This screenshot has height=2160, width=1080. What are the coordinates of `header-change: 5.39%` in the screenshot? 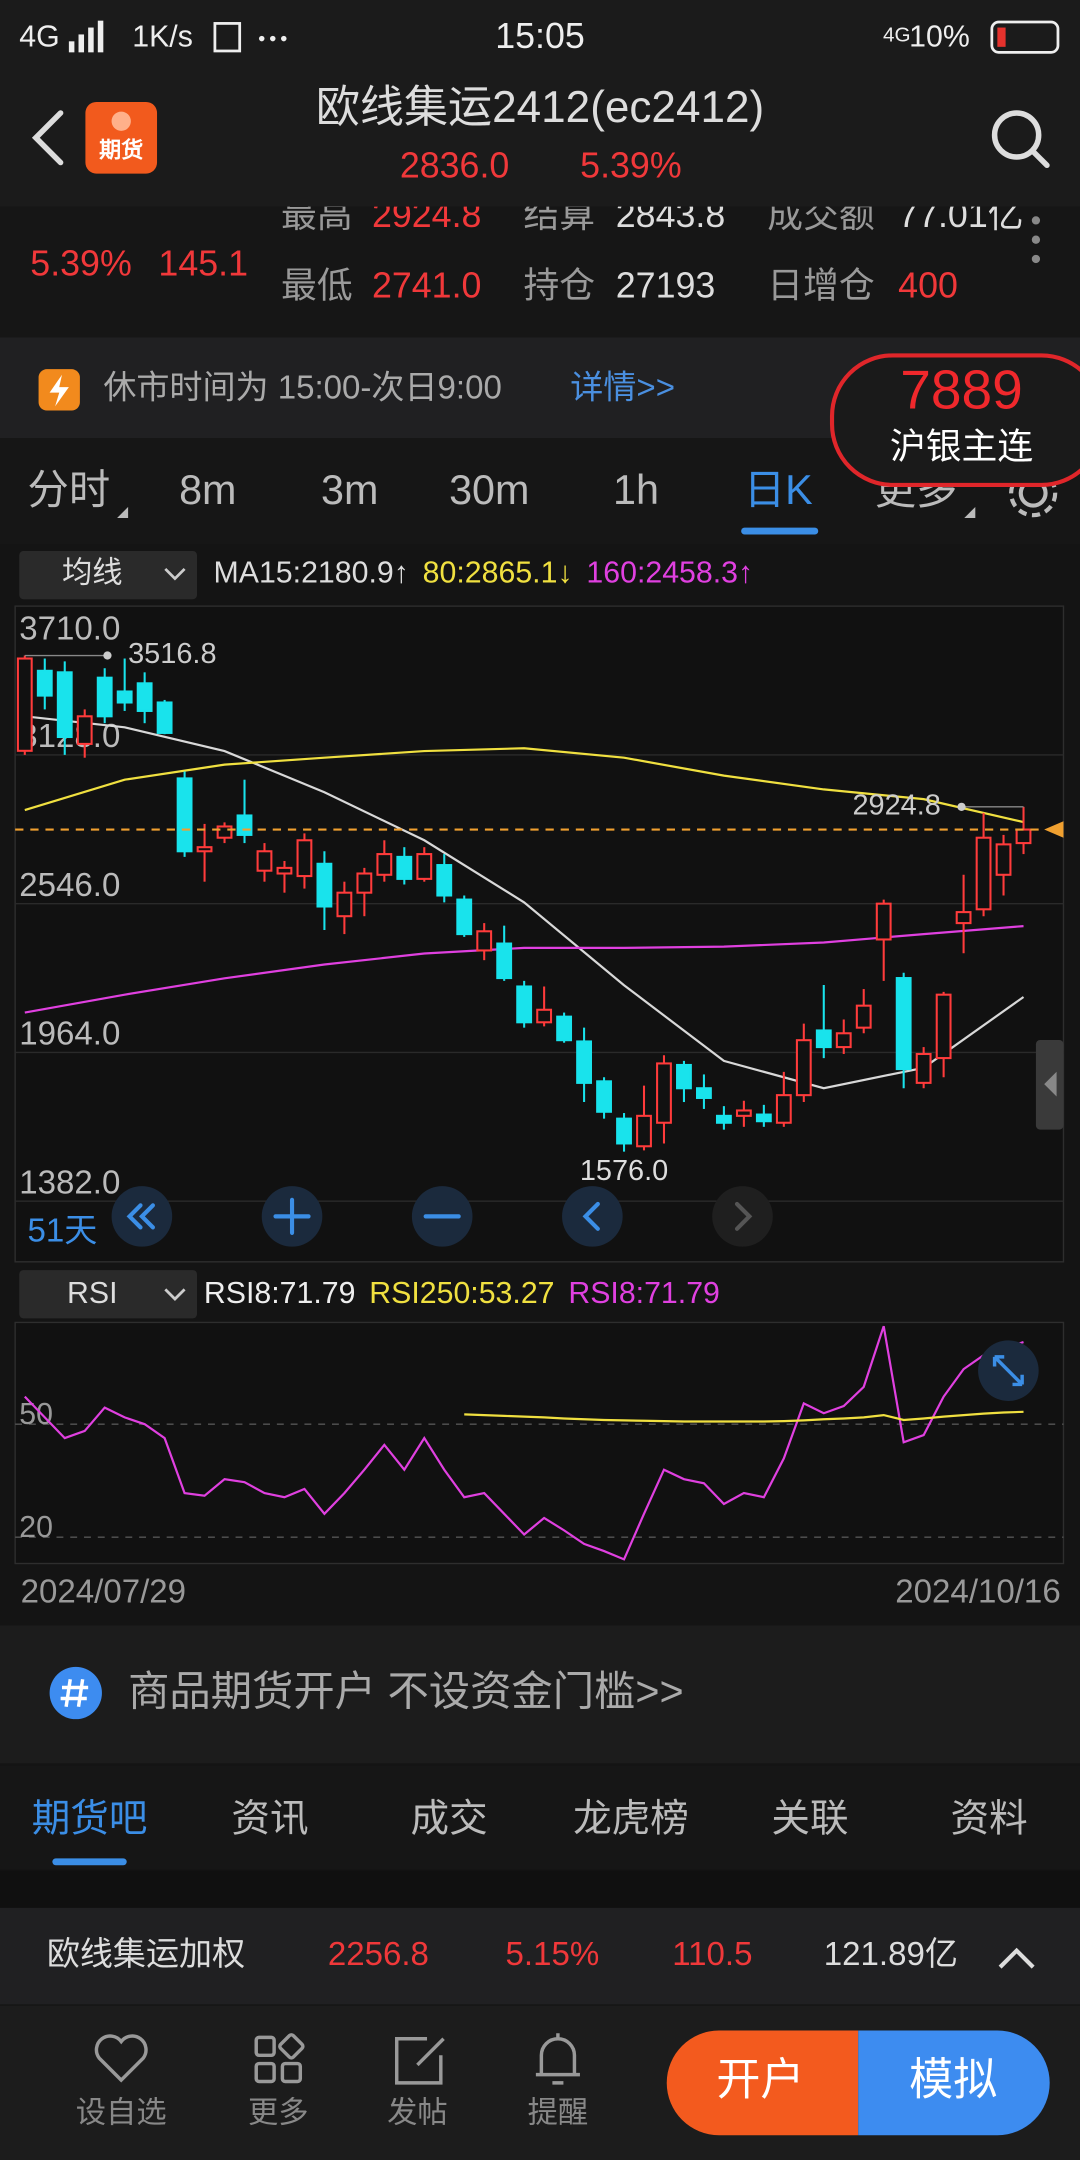 It's located at (631, 166).